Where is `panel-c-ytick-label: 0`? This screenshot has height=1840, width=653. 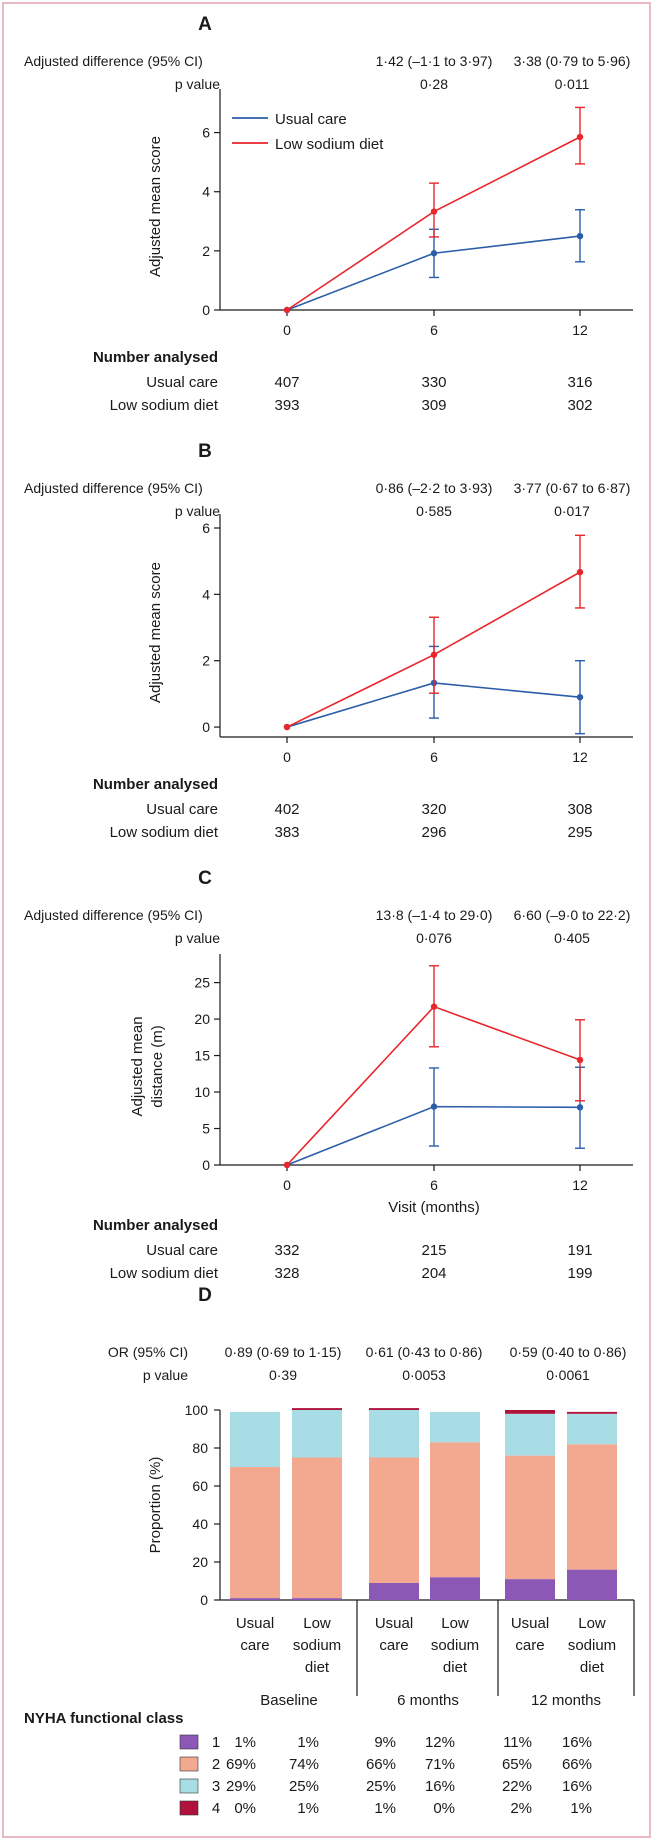 panel-c-ytick-label: 0 is located at coordinates (206, 1165).